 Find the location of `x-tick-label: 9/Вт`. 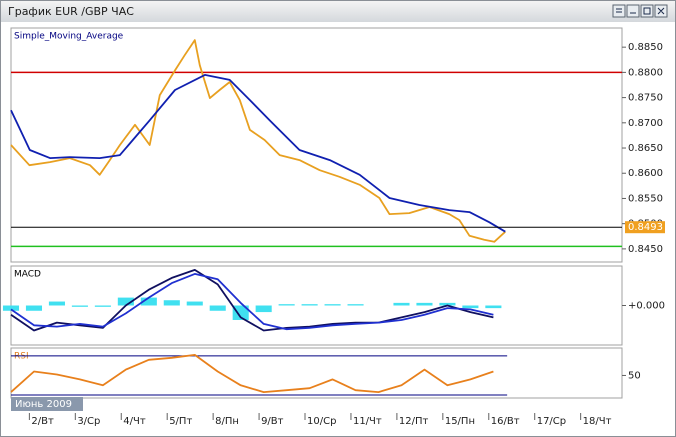

x-tick-label: 9/Вт is located at coordinates (272, 421).